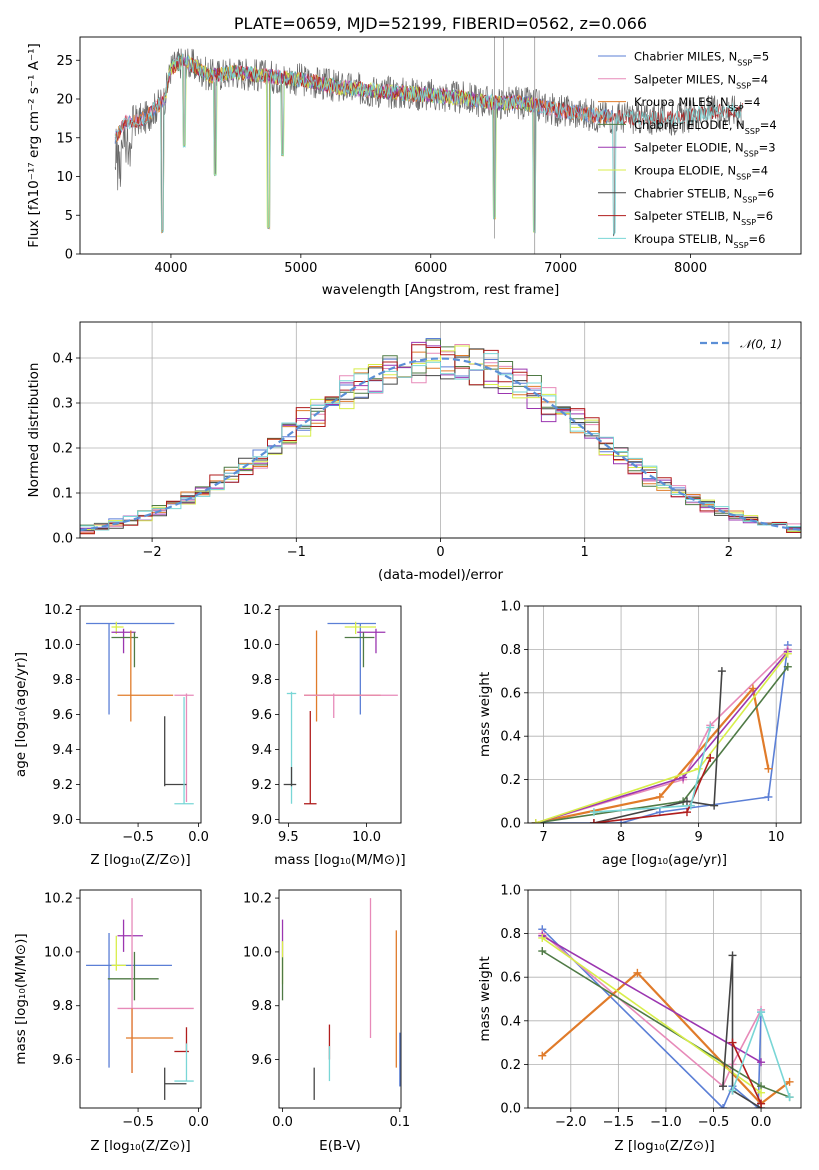  Describe the element at coordinates (686, 812) in the screenshot. I see `weight-vs-age-marker-salpeter_stelib` at that location.